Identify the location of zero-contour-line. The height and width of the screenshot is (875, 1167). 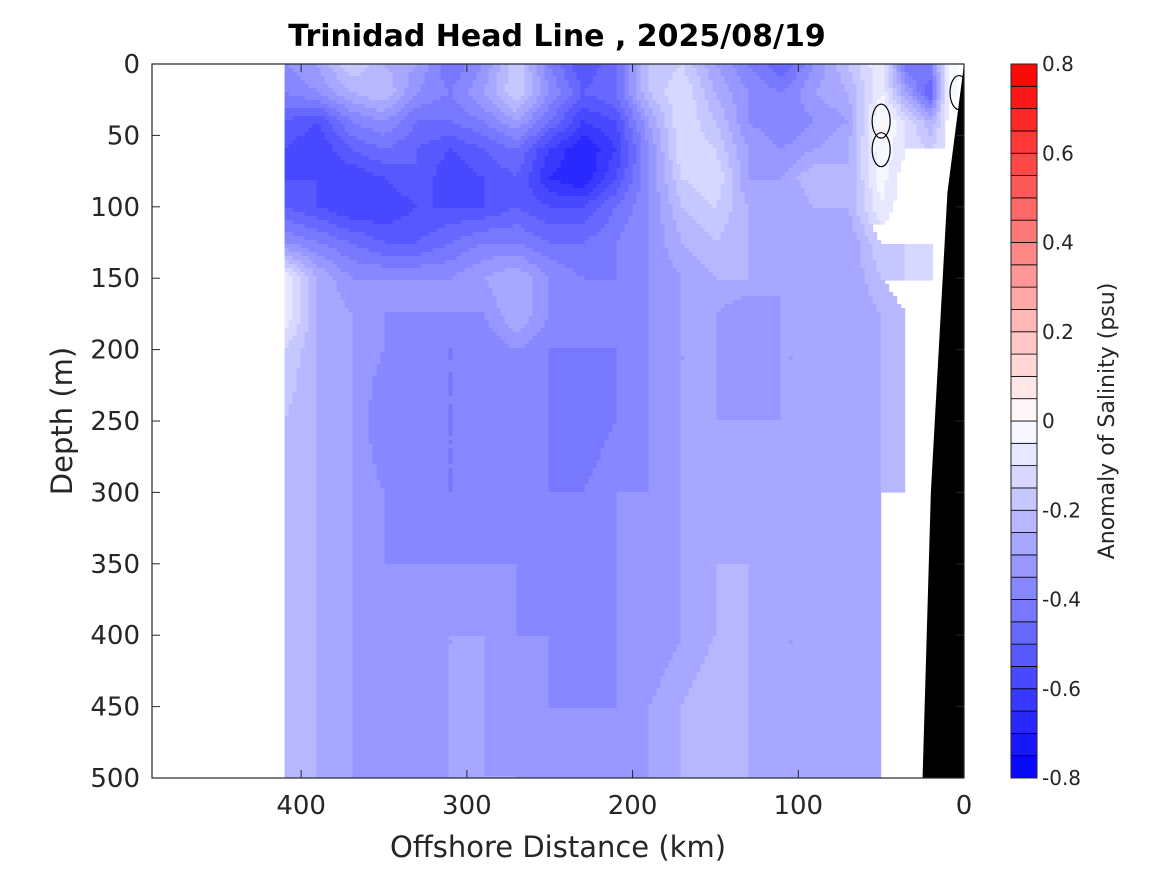
(881, 121).